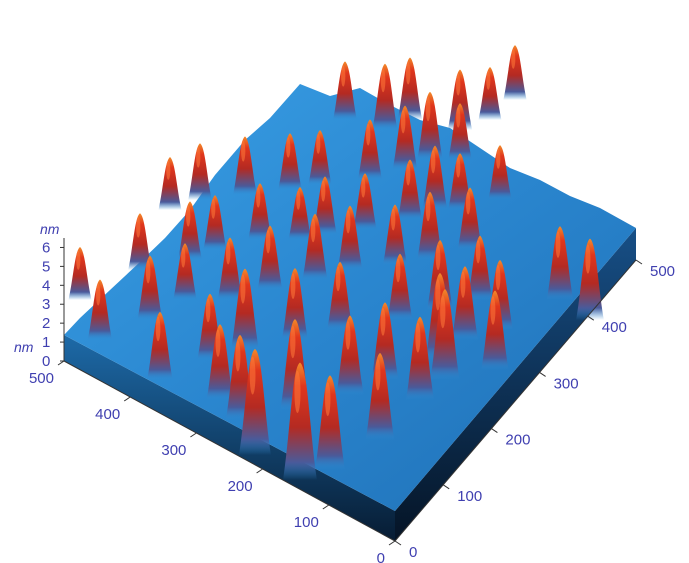 The image size is (689, 563). What do you see at coordinates (107, 414) in the screenshot?
I see `y-tick-label: 400` at bounding box center [107, 414].